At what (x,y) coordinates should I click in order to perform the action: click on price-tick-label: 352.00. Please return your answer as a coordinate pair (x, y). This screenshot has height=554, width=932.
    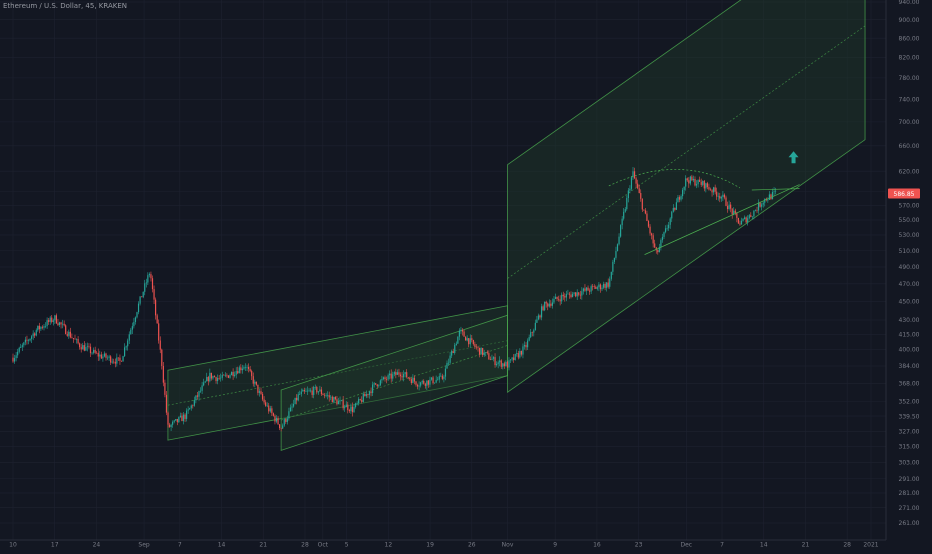
    Looking at the image, I should click on (909, 402).